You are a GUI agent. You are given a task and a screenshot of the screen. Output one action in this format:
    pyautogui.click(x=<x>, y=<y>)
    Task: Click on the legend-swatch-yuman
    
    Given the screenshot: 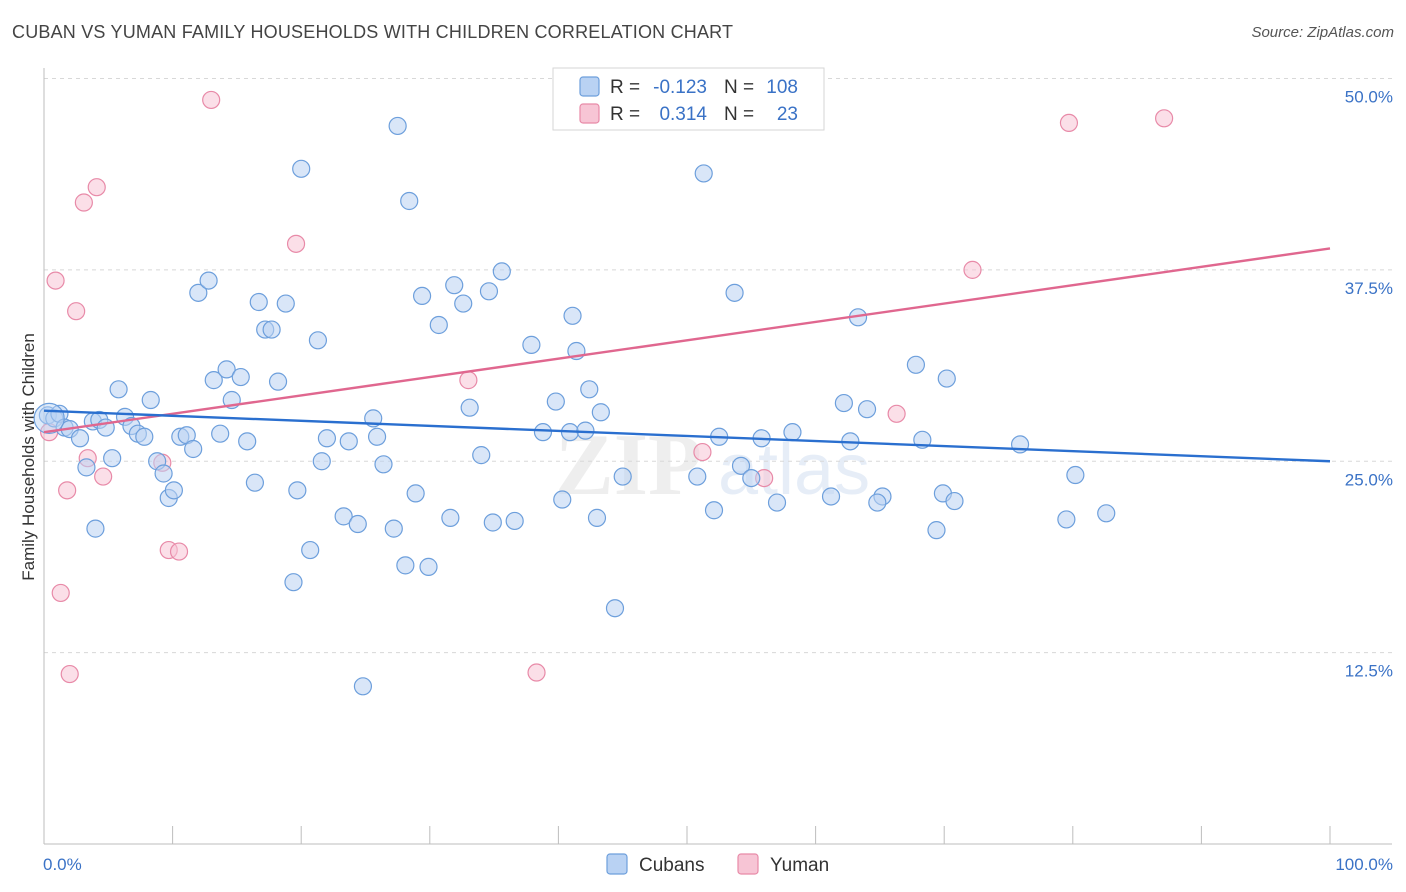 What is the action you would take?
    pyautogui.click(x=589, y=113)
    